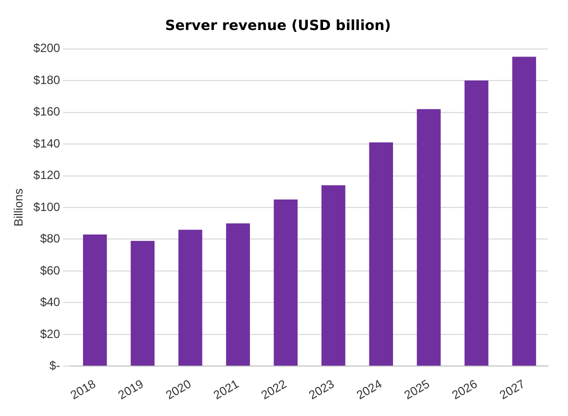  What do you see at coordinates (321, 389) in the screenshot?
I see `x-tick-label: 2023` at bounding box center [321, 389].